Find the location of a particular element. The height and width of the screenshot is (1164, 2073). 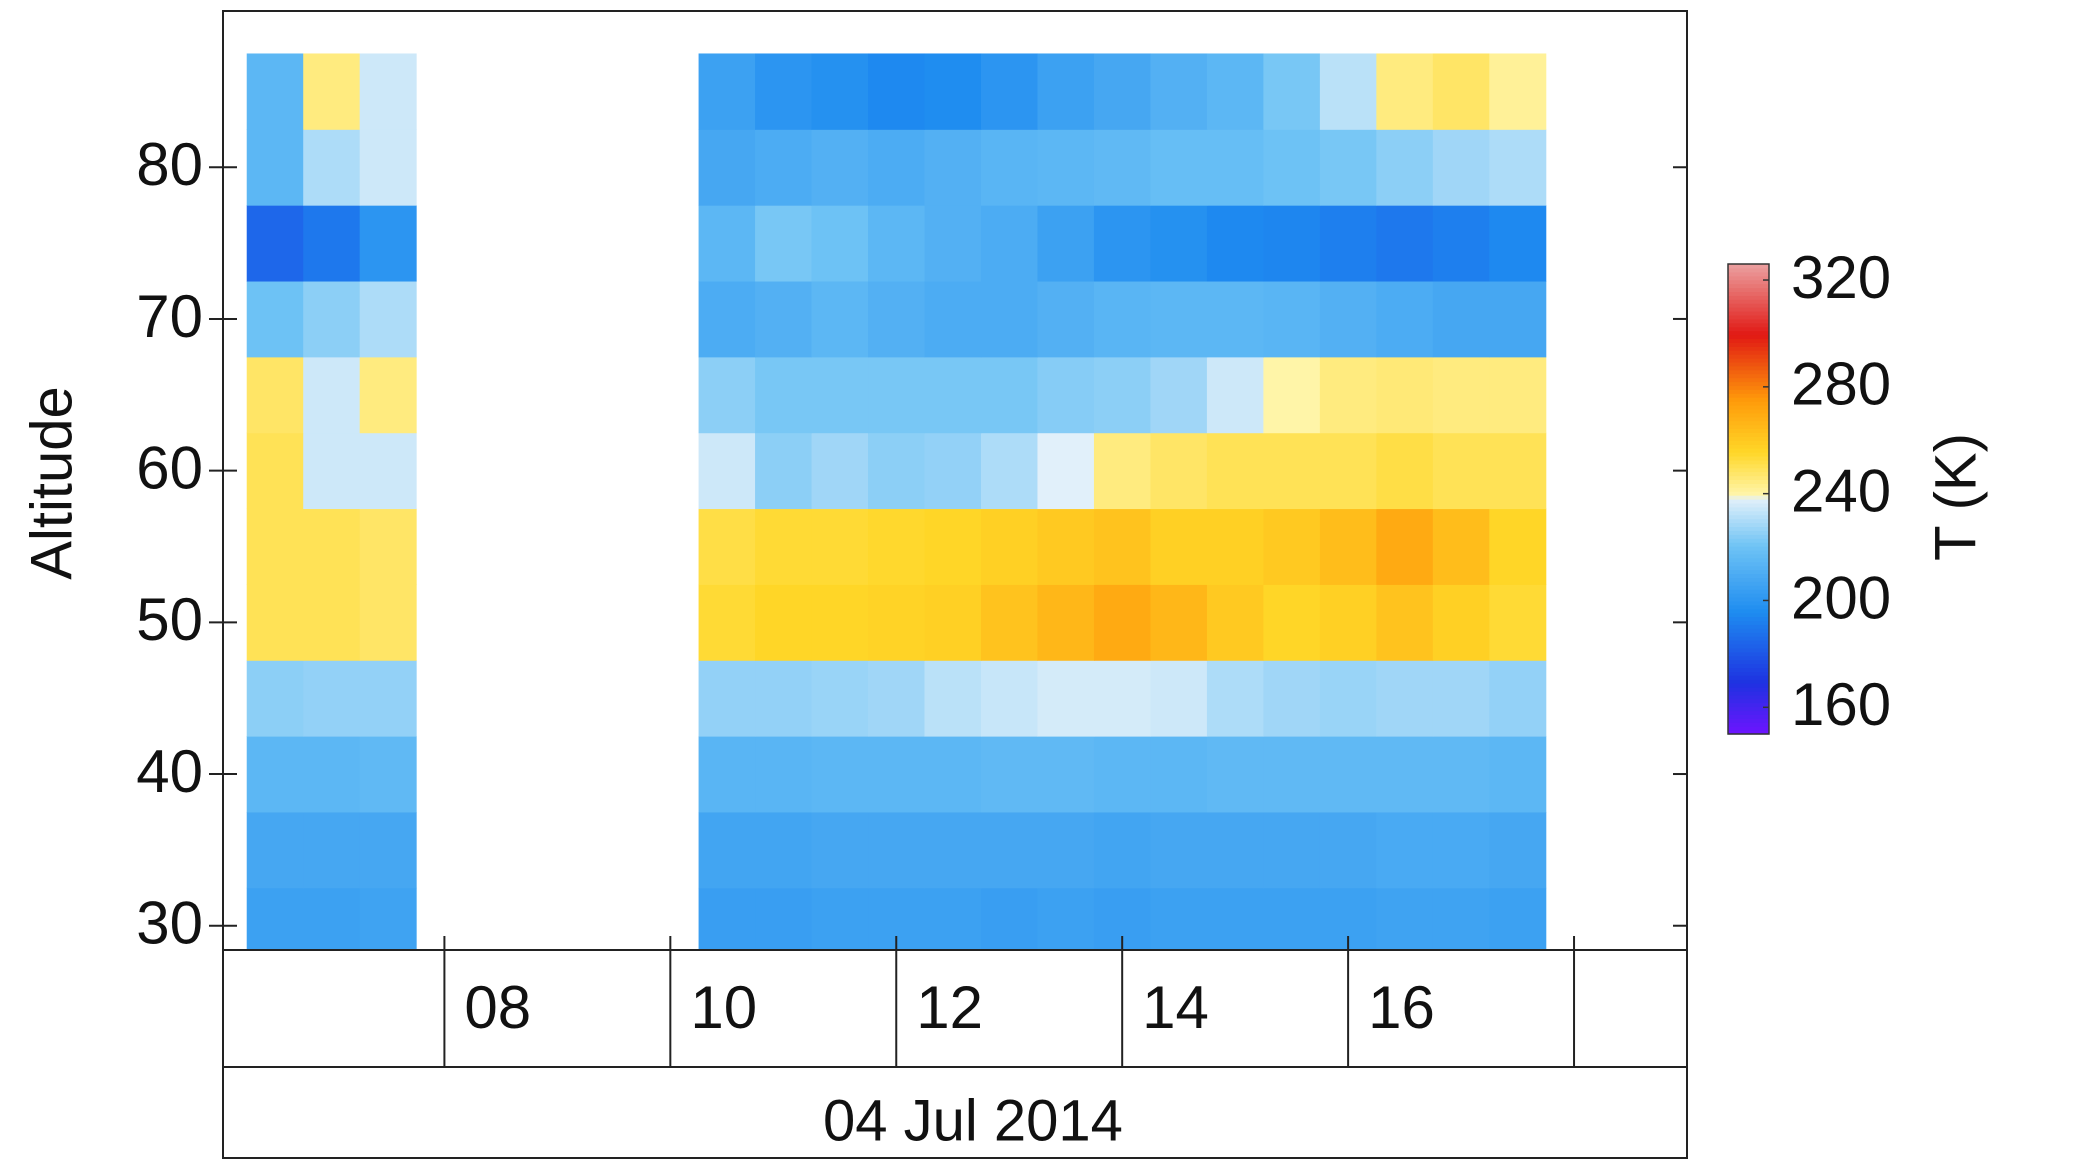

colorbar-title: T (K) is located at coordinates (1955, 497).